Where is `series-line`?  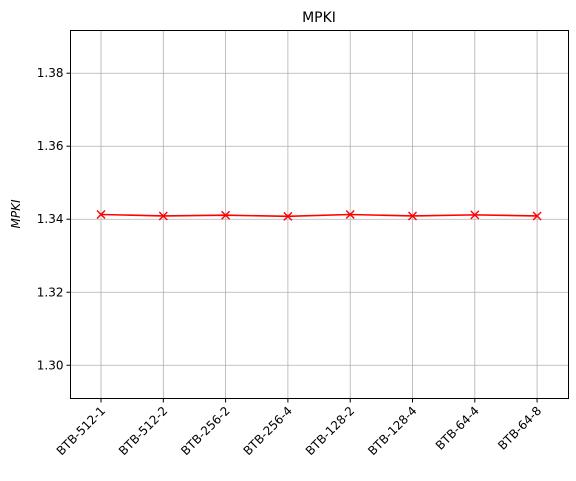
series-line is located at coordinates (319, 216).